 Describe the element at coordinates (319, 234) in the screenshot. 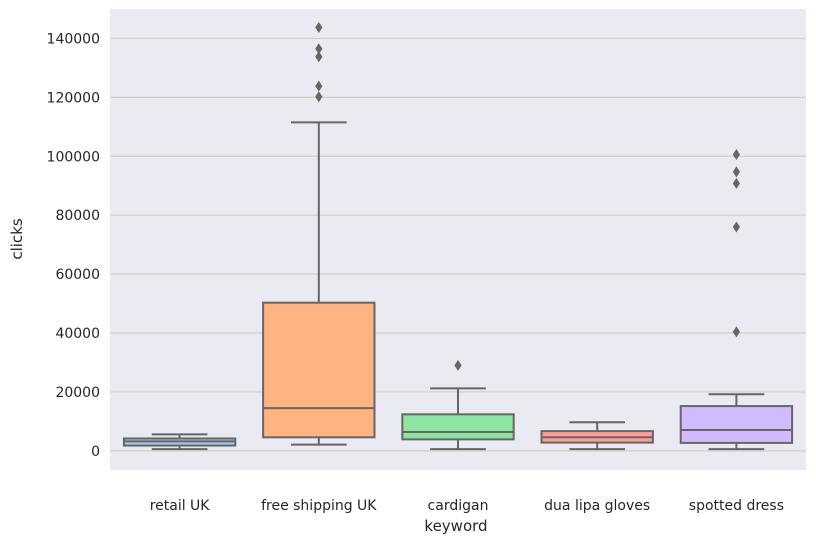

I see `box-free-shipping-uk` at that location.